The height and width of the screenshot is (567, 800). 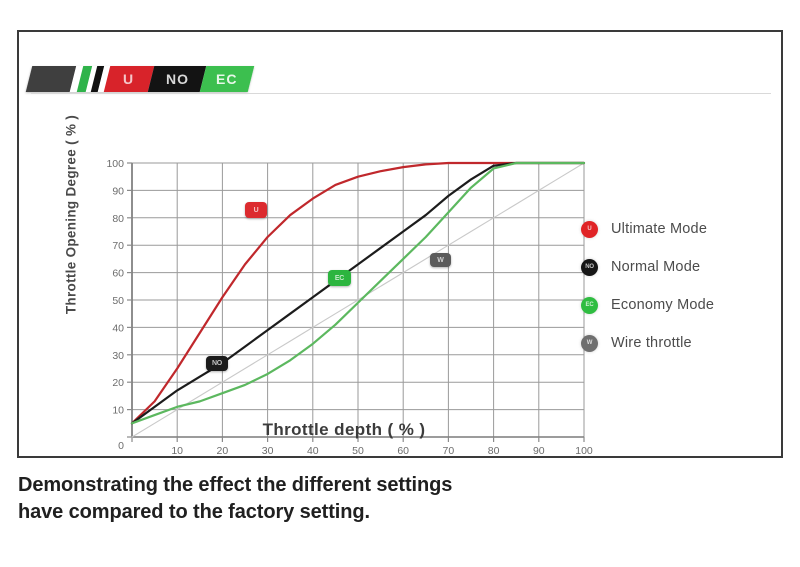 I want to click on legend-swatch-icon: W, so click(x=589, y=343).